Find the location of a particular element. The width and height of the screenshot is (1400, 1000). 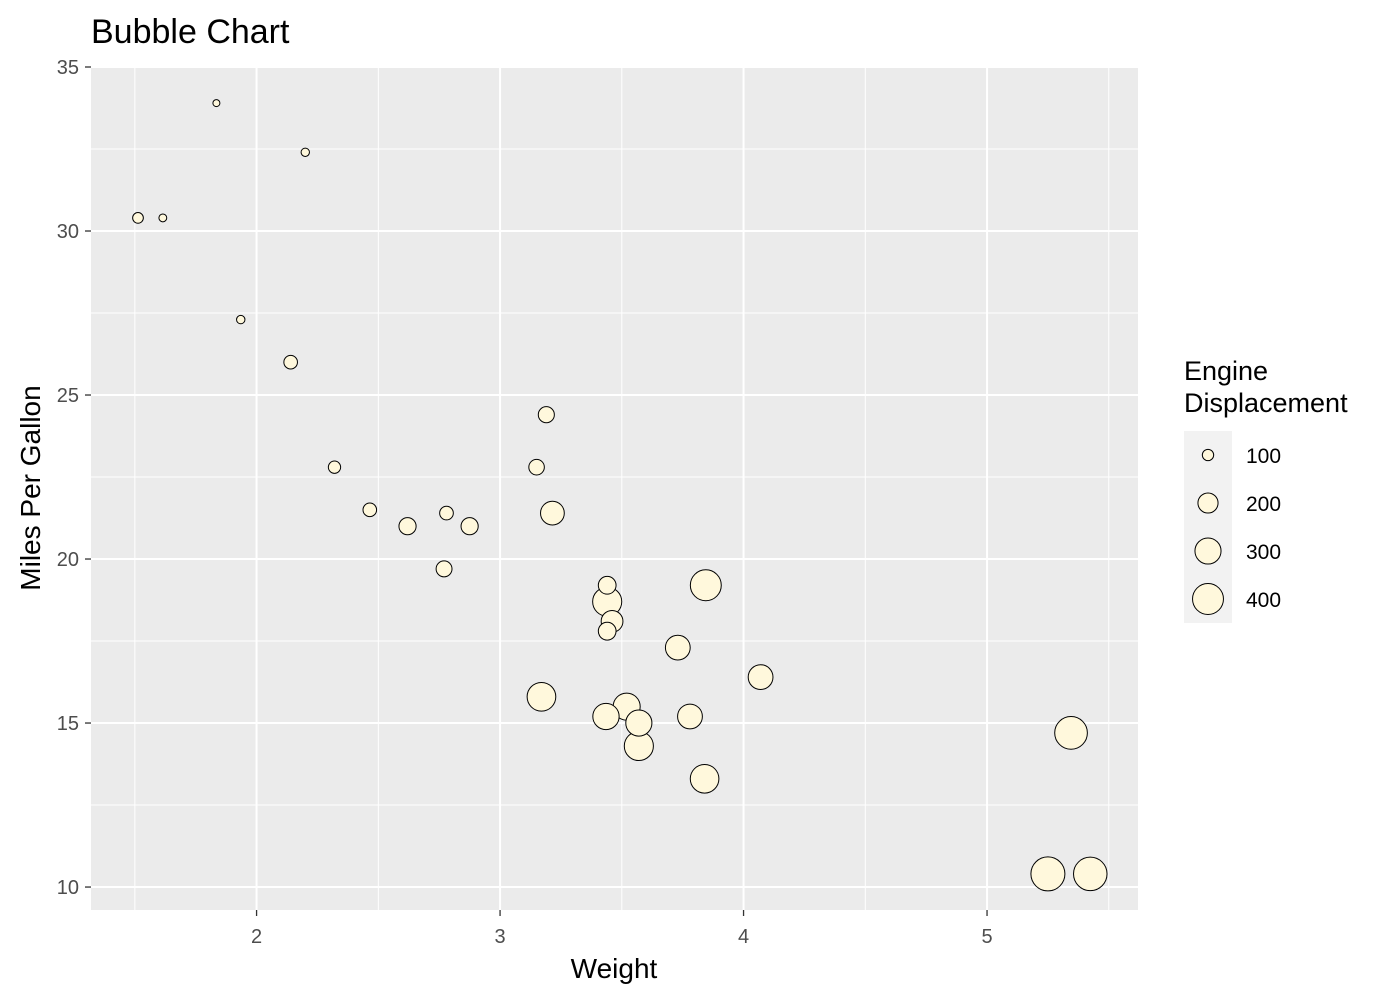

legend-title-line-1: Engine is located at coordinates (1226, 371).